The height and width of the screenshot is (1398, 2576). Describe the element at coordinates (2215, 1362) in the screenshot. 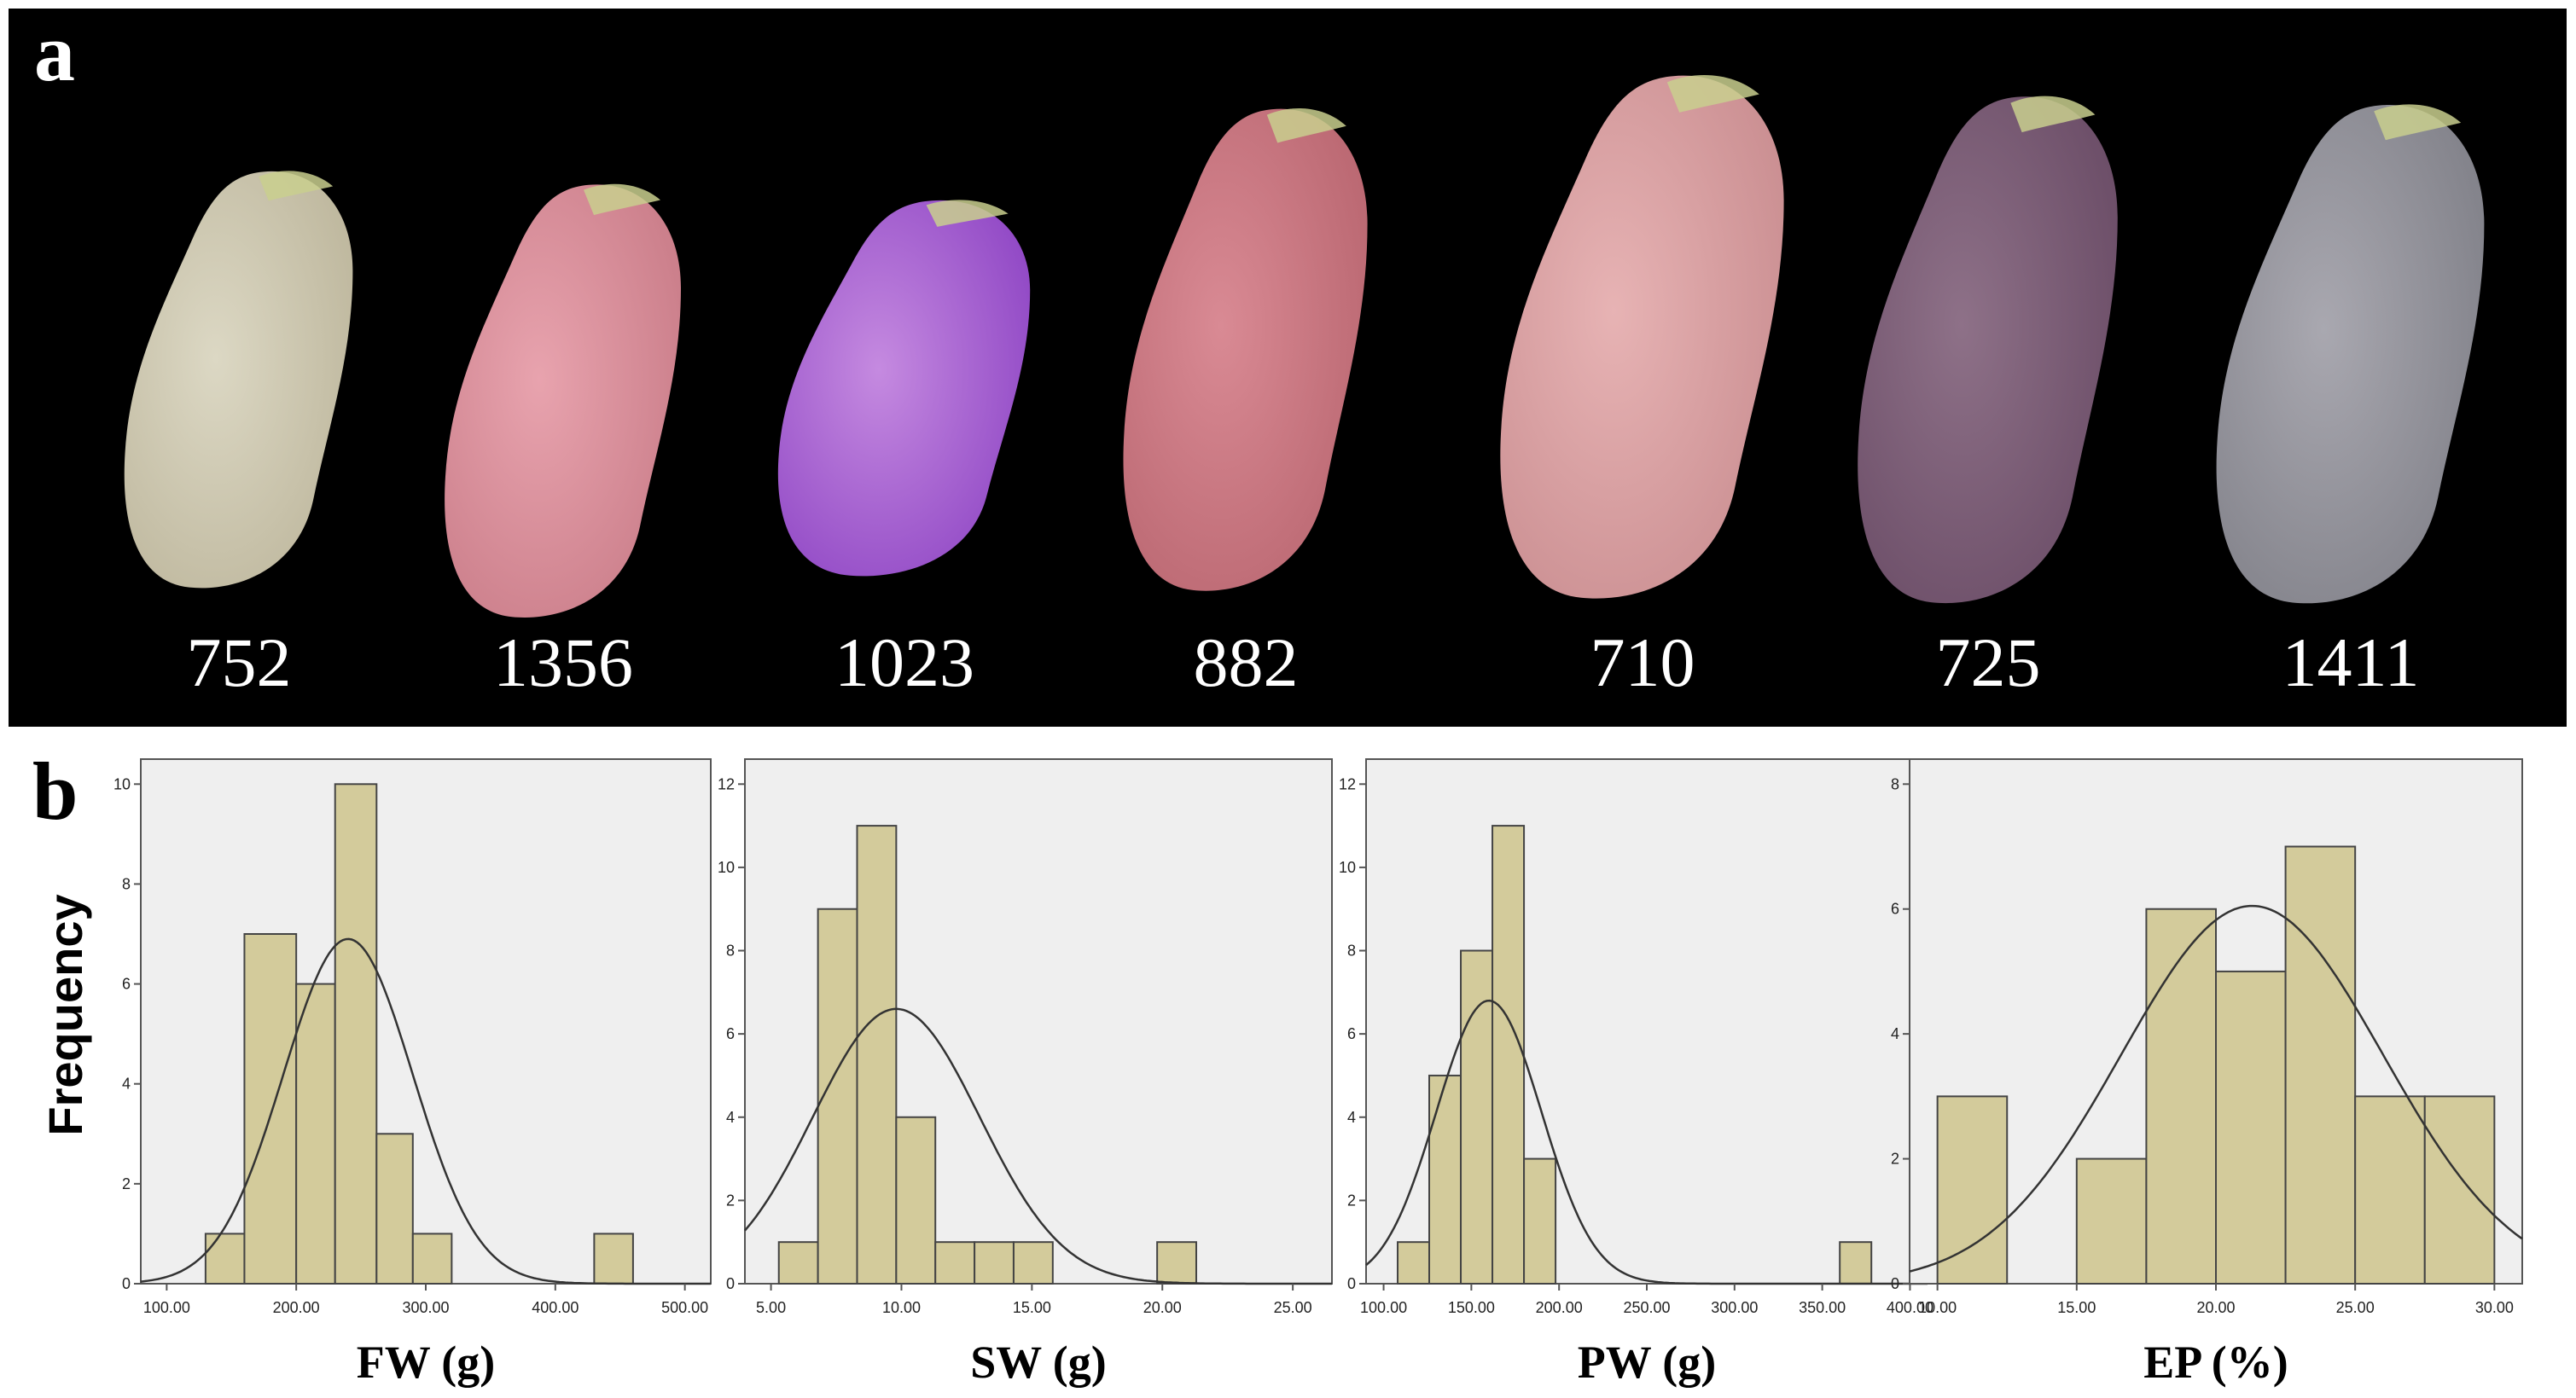

I see `x-axis-title: EP (%)` at that location.